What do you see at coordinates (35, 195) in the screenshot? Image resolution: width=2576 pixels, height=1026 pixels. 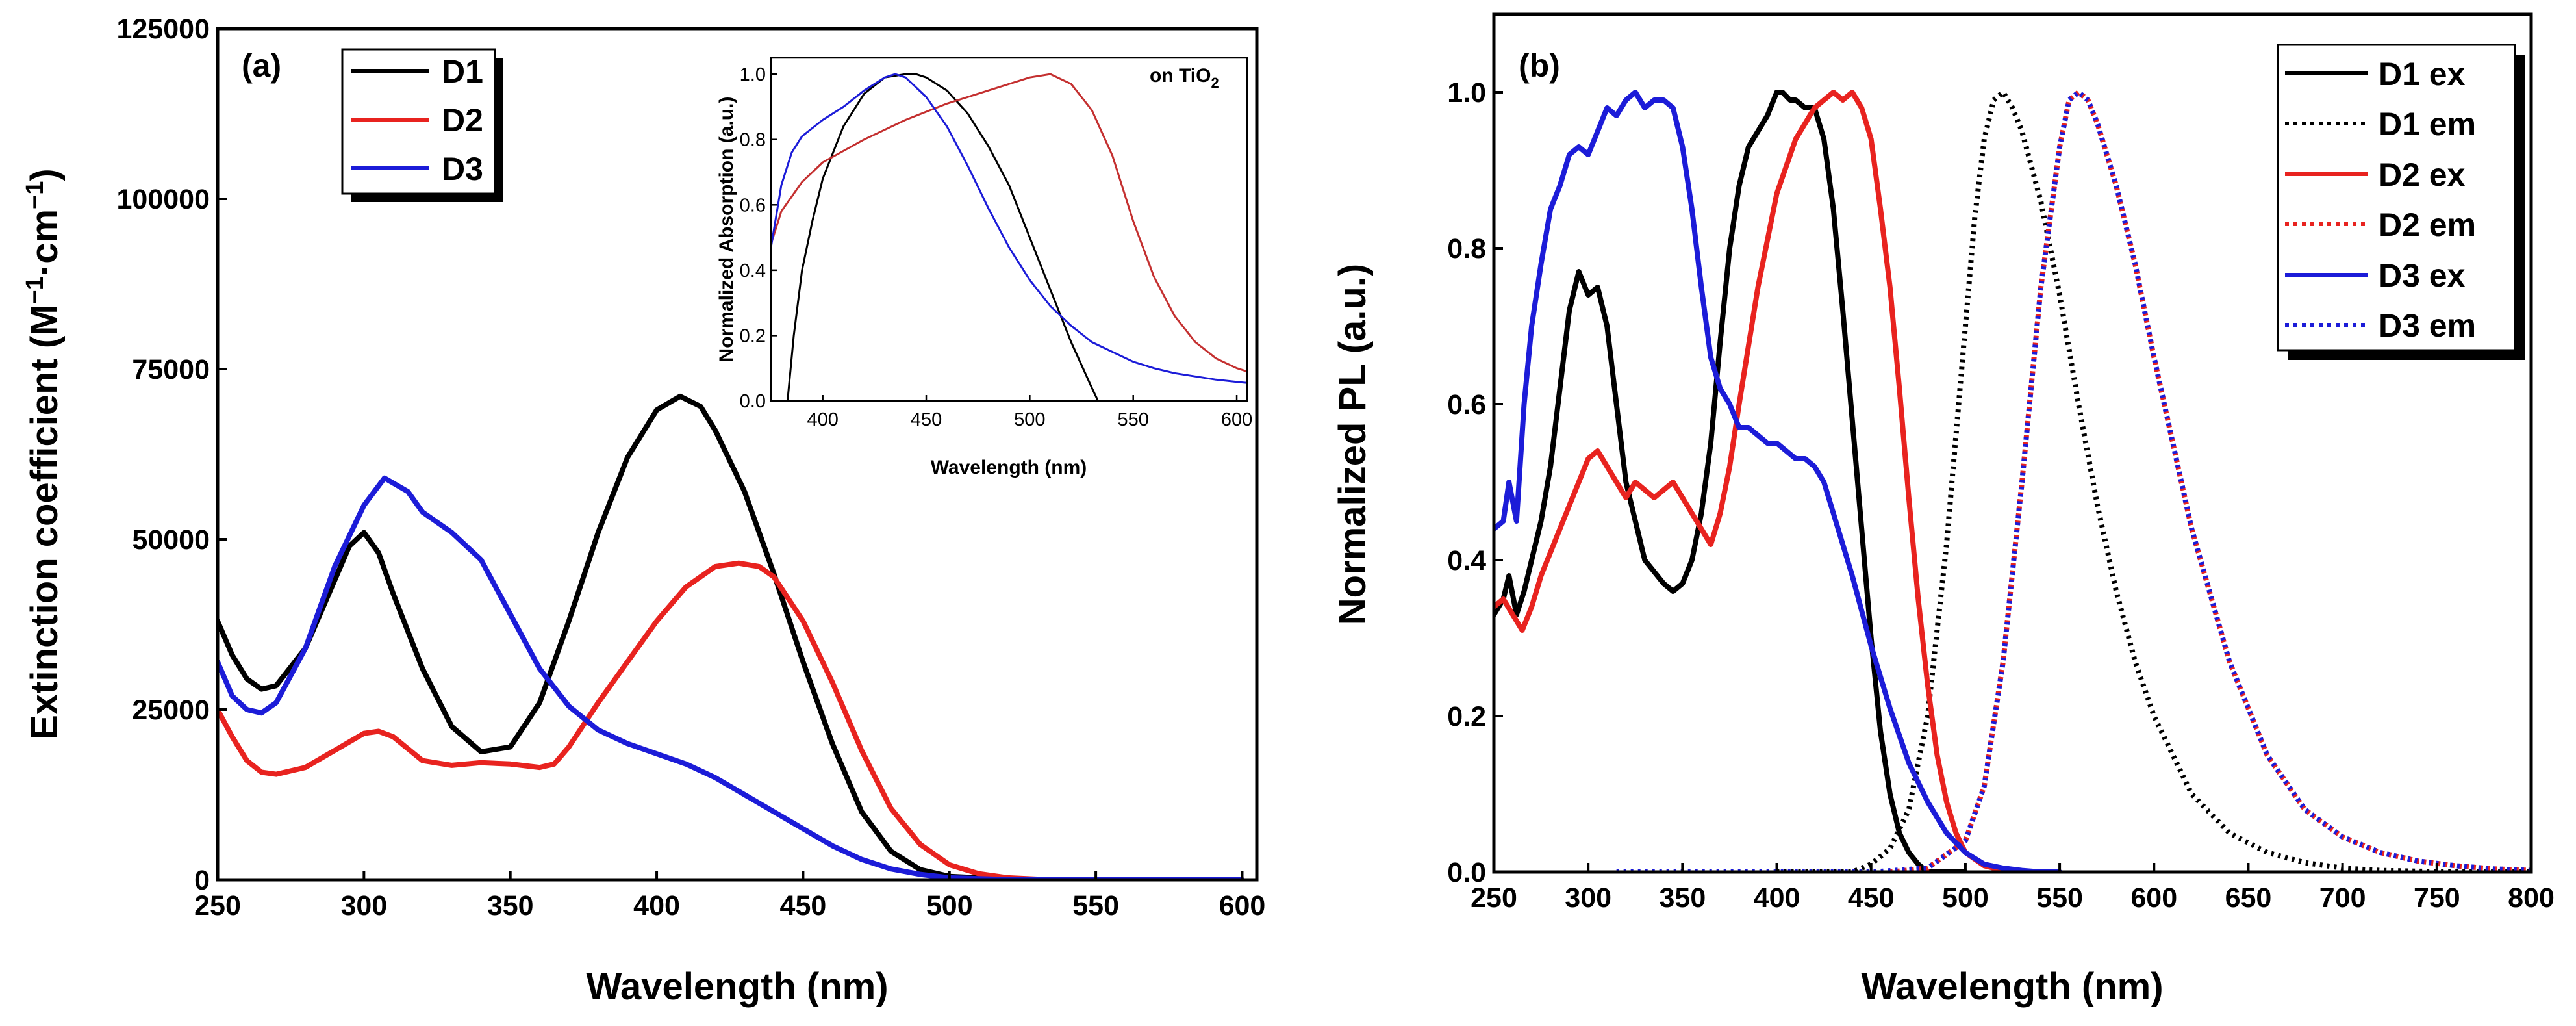 I see `y-title-sup2: −1` at bounding box center [35, 195].